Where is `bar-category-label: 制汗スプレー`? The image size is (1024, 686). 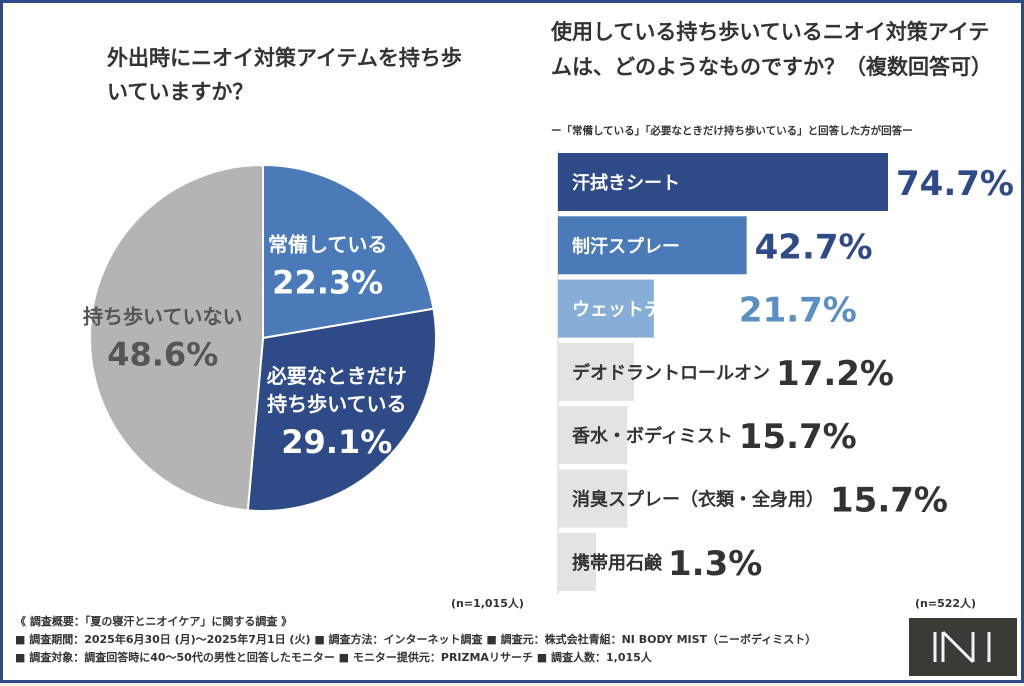
bar-category-label: 制汗スプレー is located at coordinates (626, 246).